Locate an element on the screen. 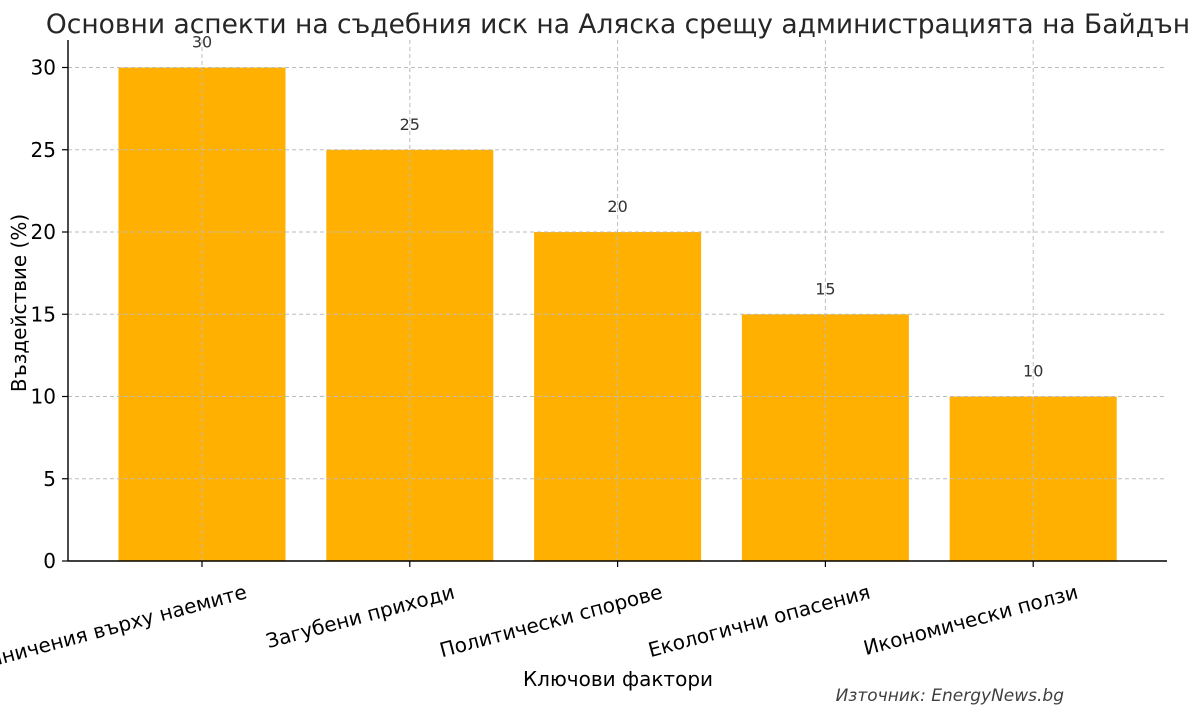  x-tick-label: Ограничения върху наемите is located at coordinates (124, 631).